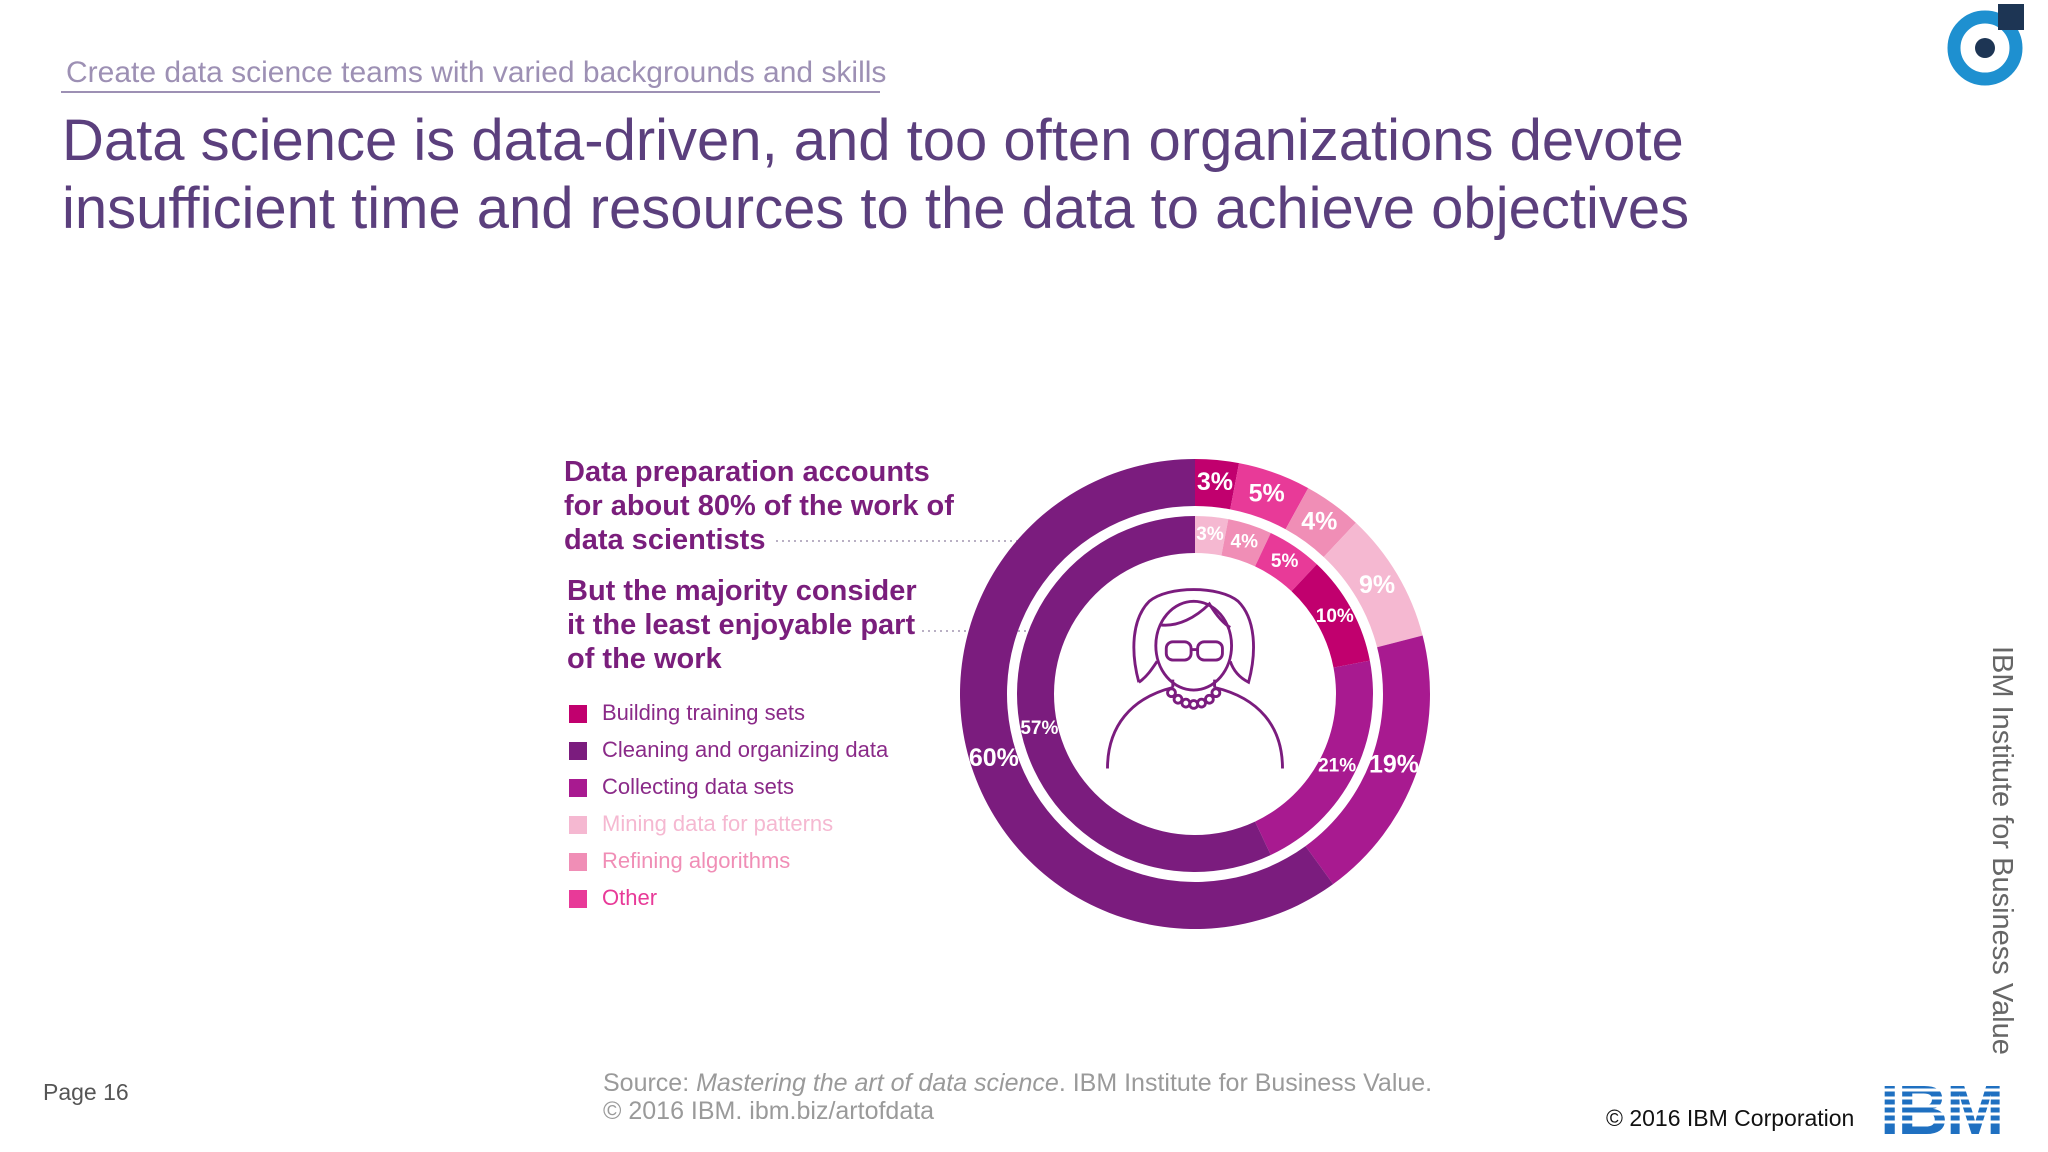  What do you see at coordinates (1730, 1118) in the screenshot?
I see `copyright: © 2016 IBM Corporation` at bounding box center [1730, 1118].